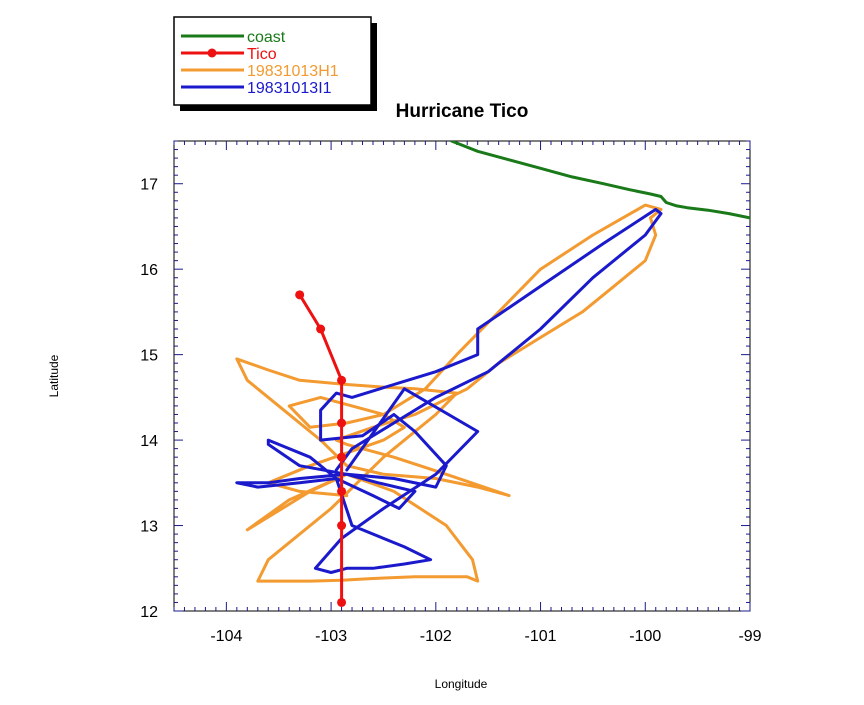  What do you see at coordinates (266, 37) in the screenshot?
I see `legend-label: coast` at bounding box center [266, 37].